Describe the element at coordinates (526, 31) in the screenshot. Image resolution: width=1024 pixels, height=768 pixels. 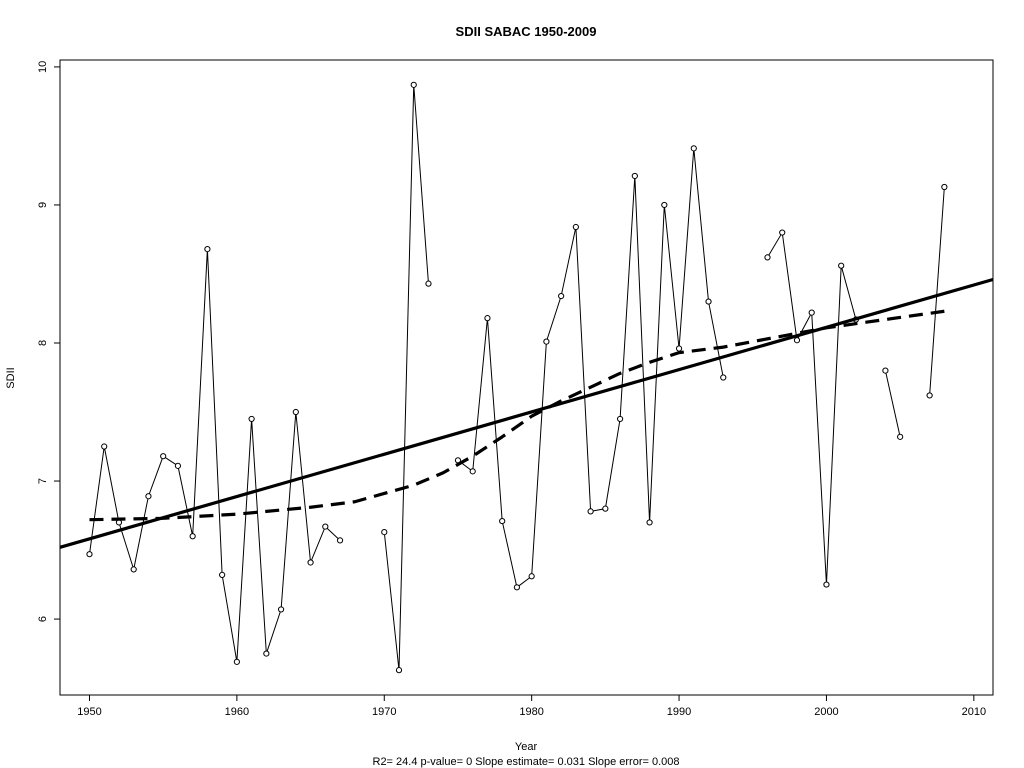
I see `chart-title: SDII SABAC 1950-2009` at that location.